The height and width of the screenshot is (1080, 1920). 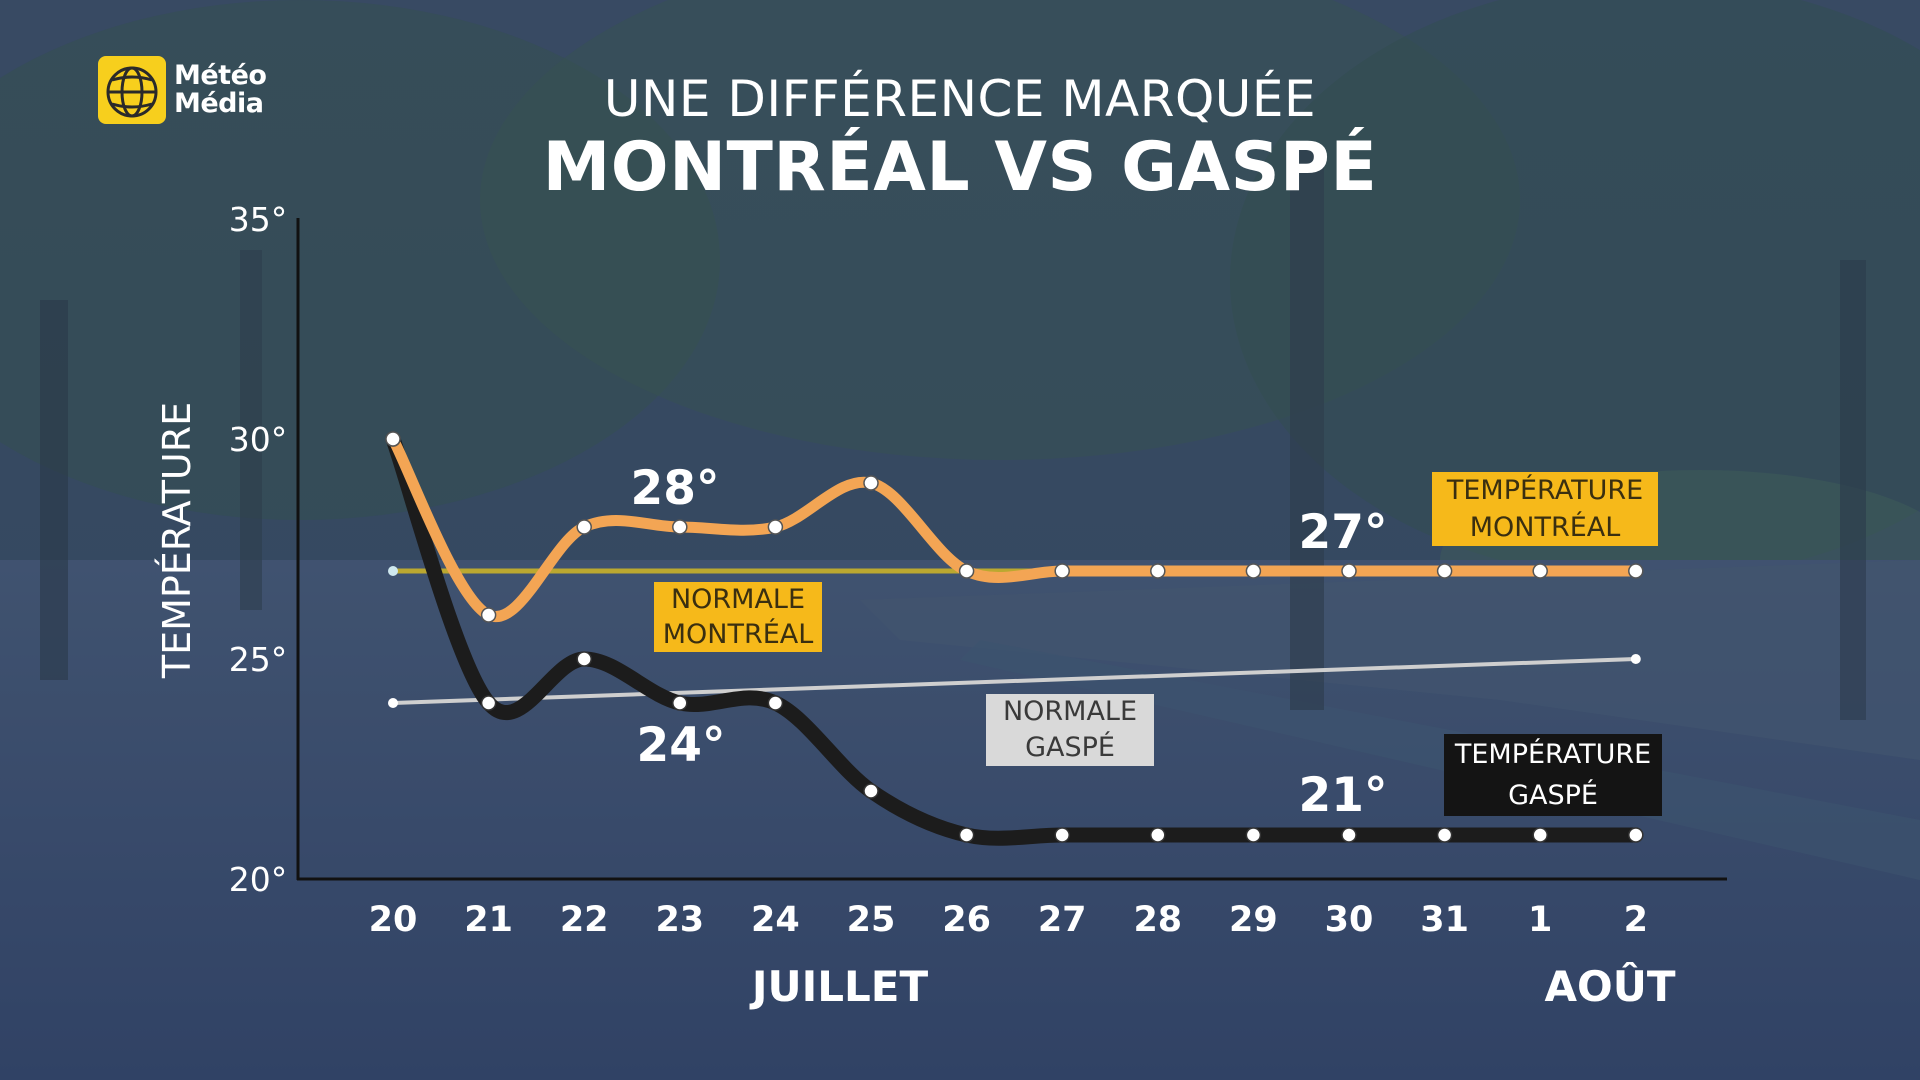 I want to click on globe-icon, so click(x=132, y=90).